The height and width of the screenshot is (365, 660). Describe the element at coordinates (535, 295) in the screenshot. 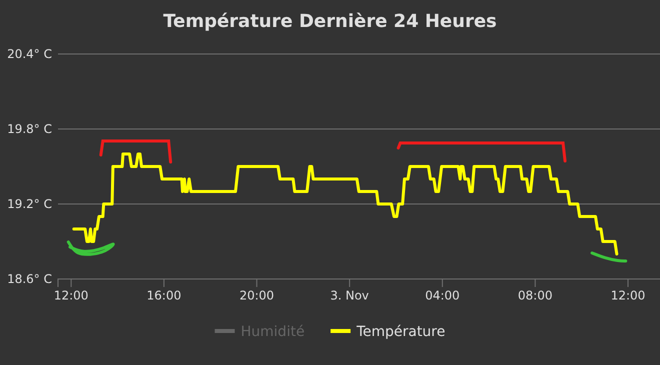

I see `x-tick-label: 08:00` at that location.